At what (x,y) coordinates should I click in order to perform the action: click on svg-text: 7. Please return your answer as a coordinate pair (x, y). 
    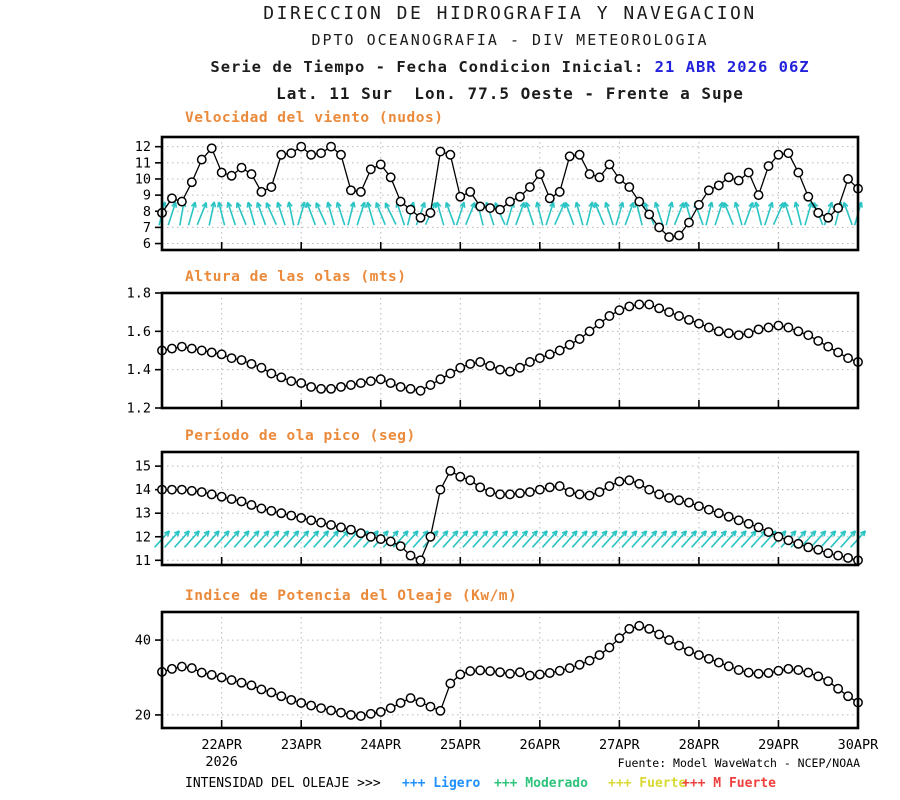
    Looking at the image, I should click on (147, 228).